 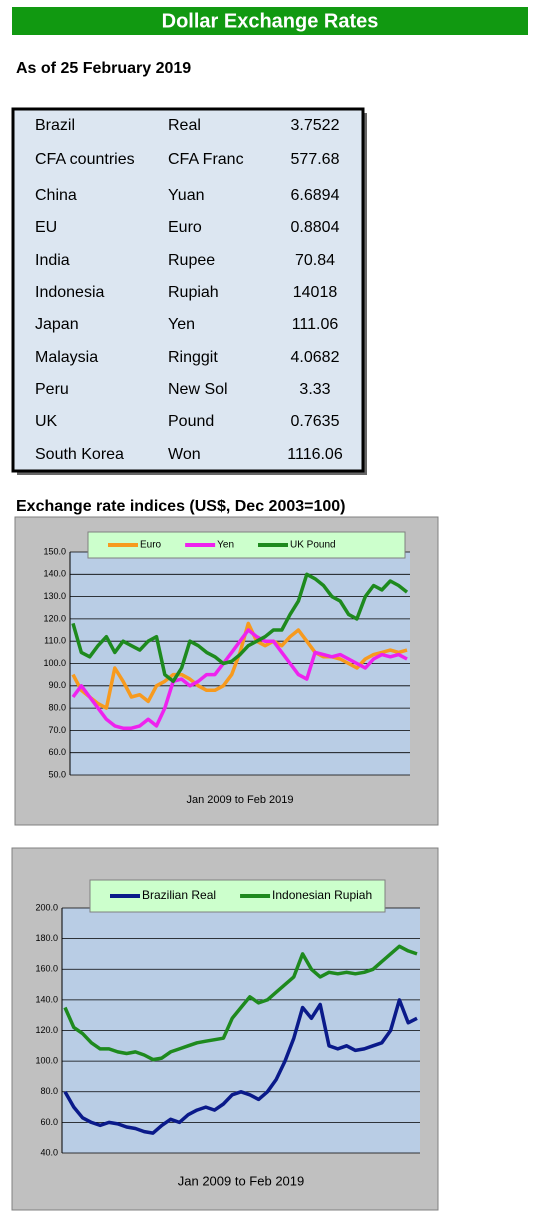 What do you see at coordinates (49, 1152) in the screenshot?
I see `y-tick-label: 40.0` at bounding box center [49, 1152].